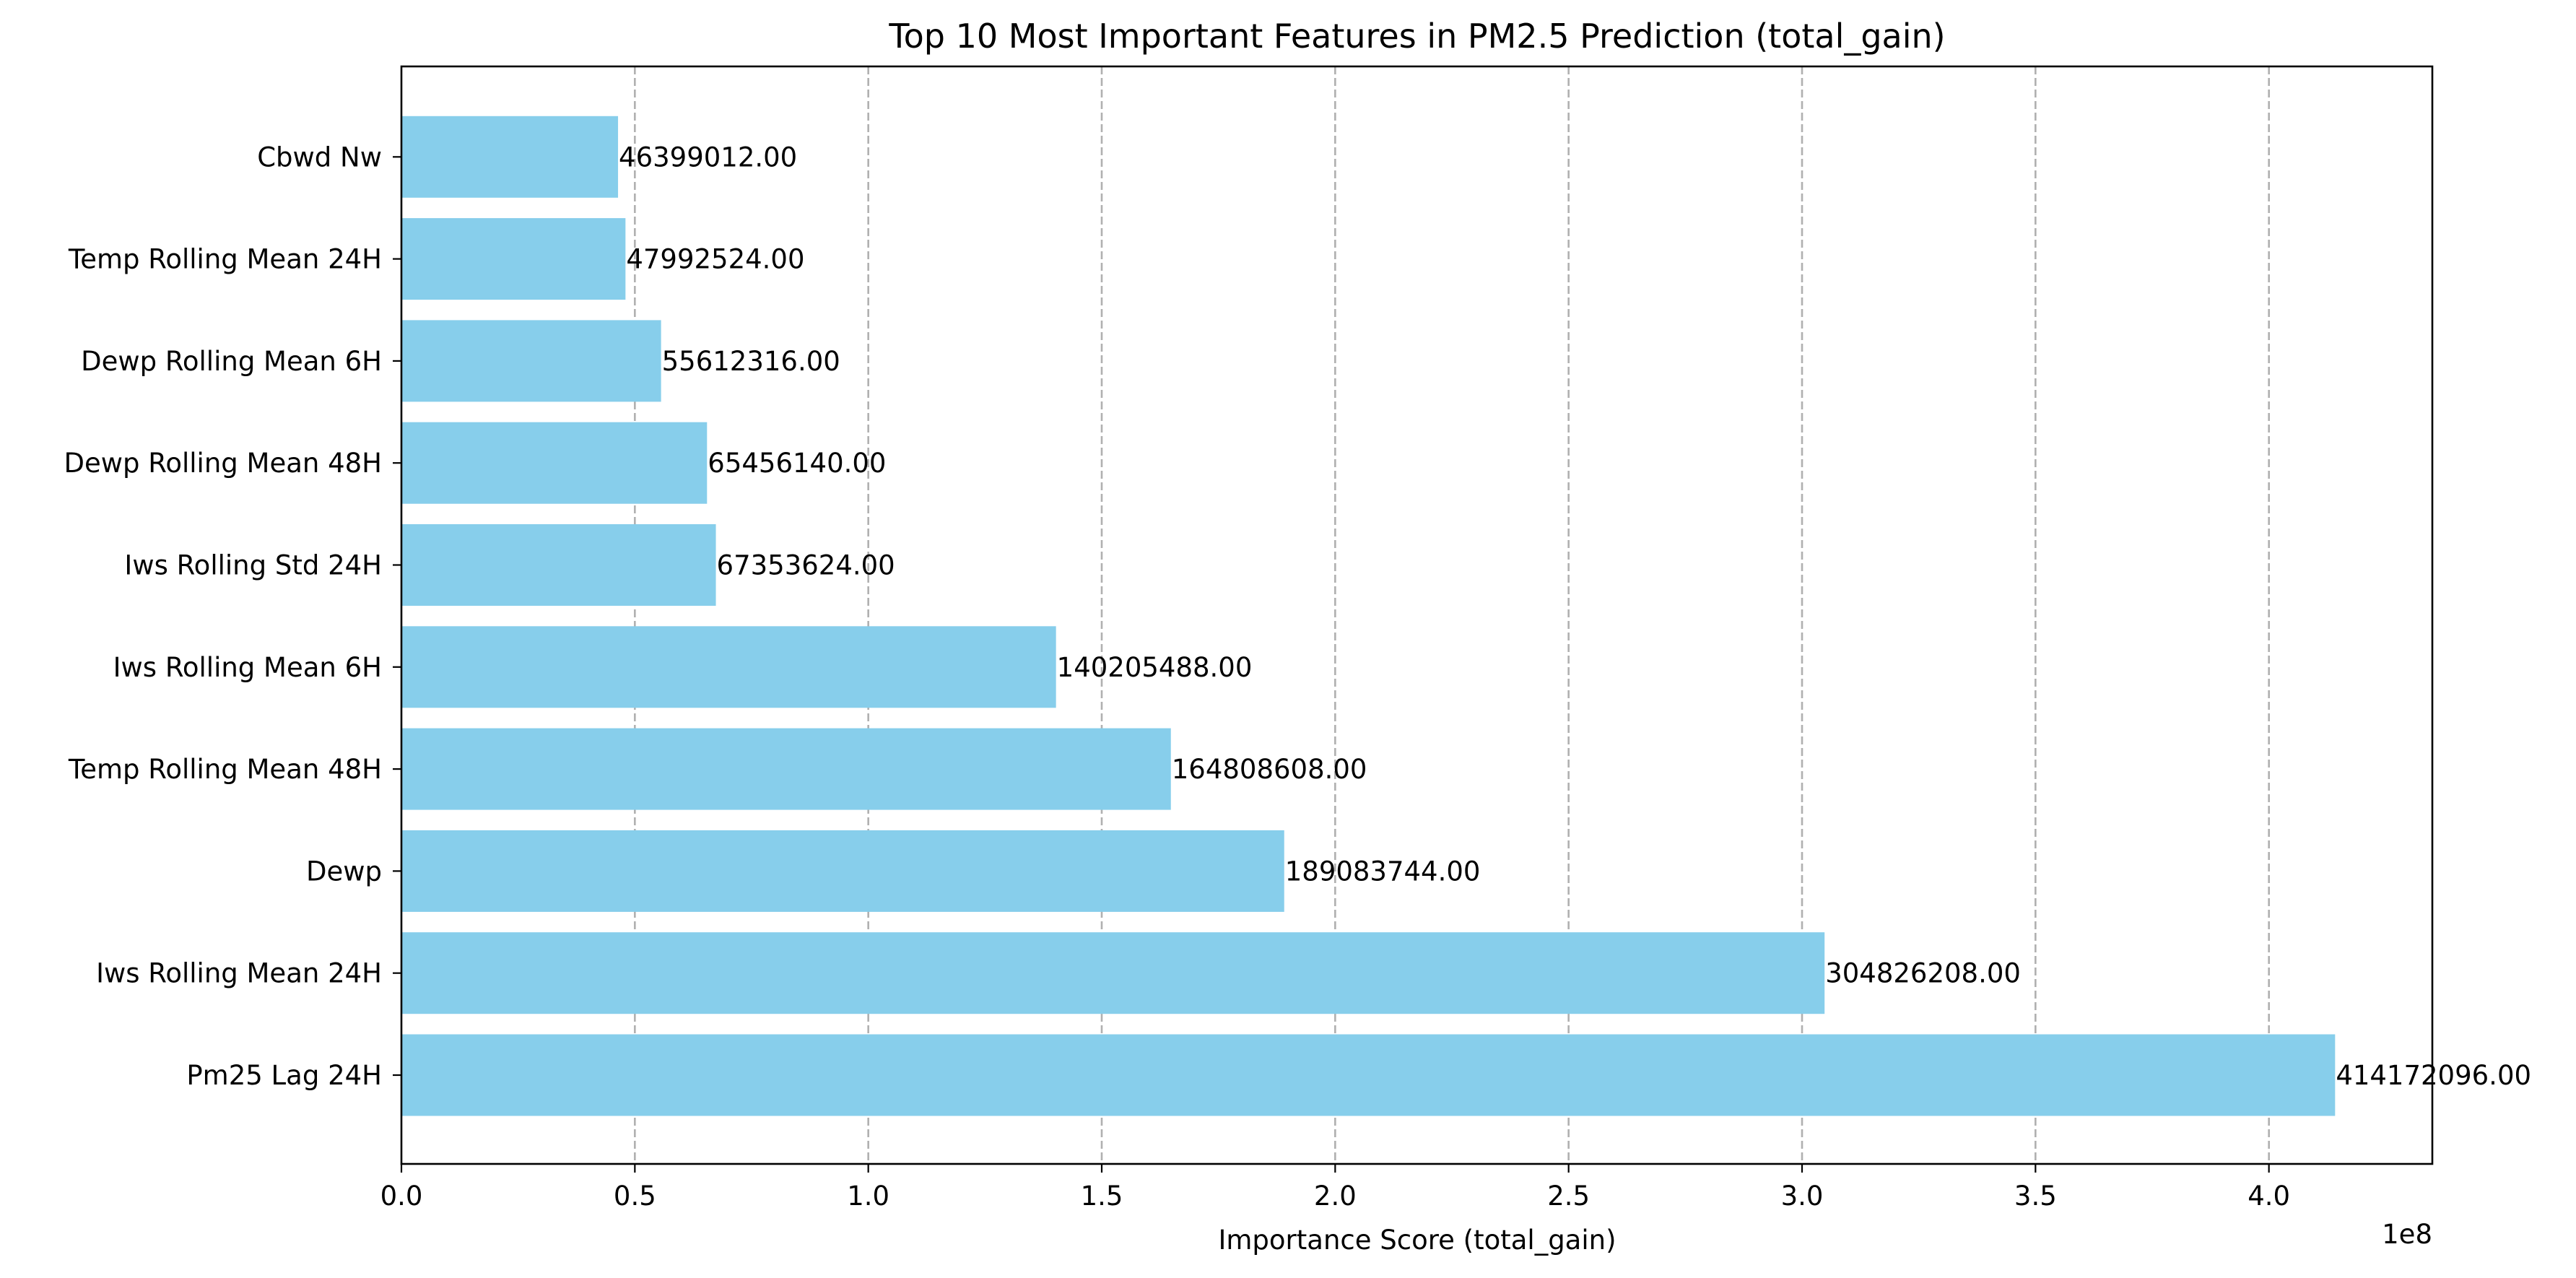 The image size is (2576, 1278). I want to click on bar-value-label: 414172096.00, so click(2433, 1075).